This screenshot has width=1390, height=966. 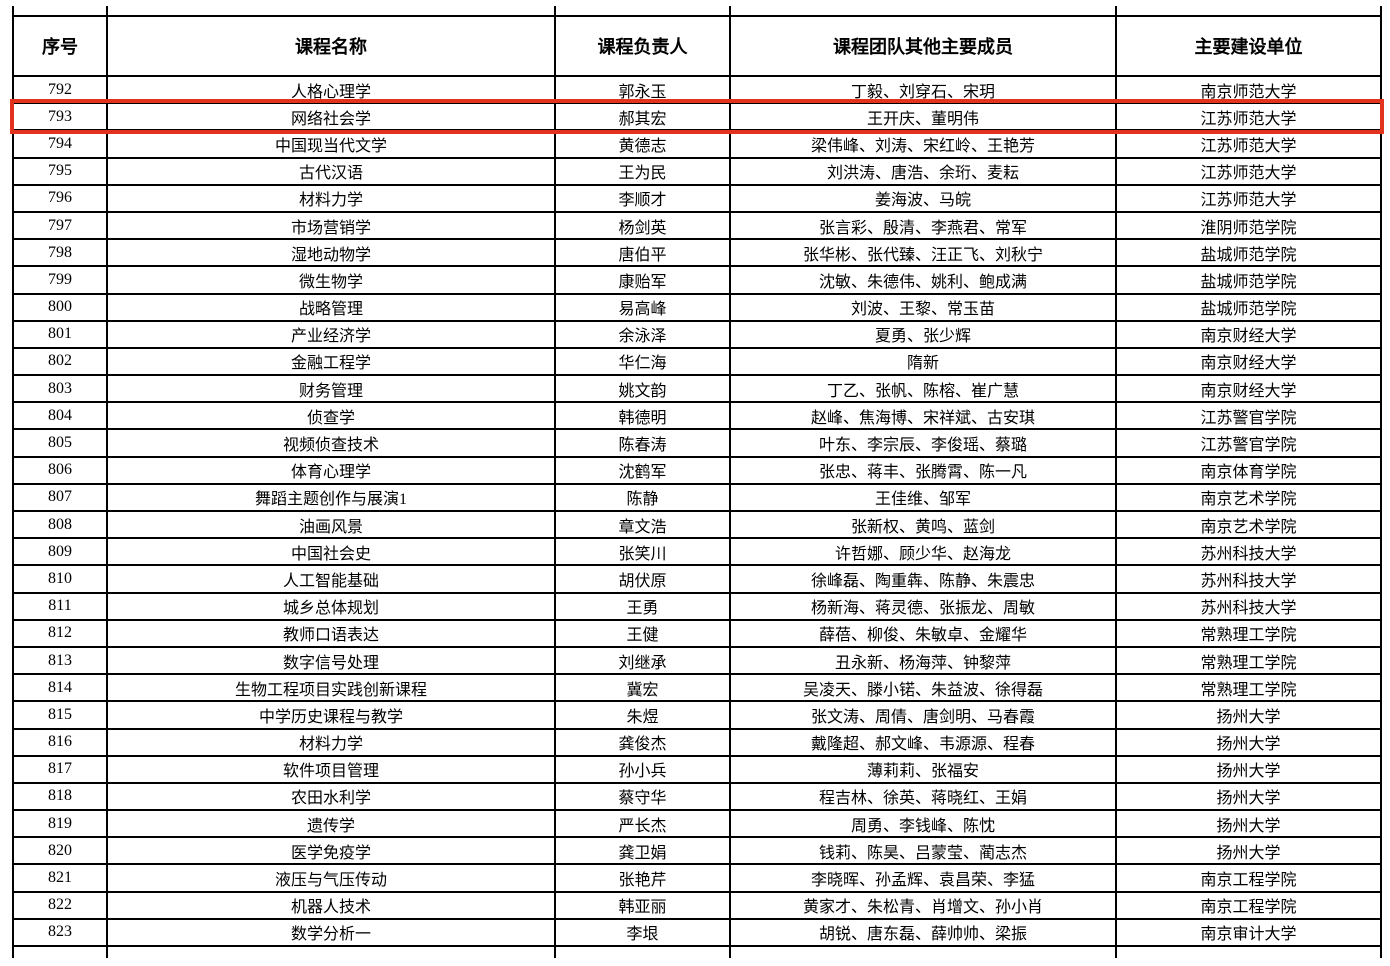 I want to click on serial-cell: 796, so click(x=60, y=198).